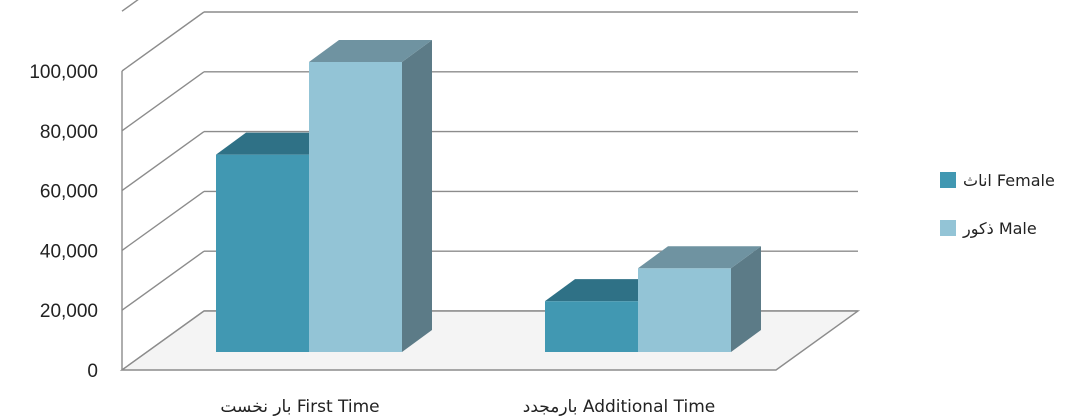 Image resolution: width=1089 pixels, height=419 pixels. I want to click on x-category-label: بار نخست First Time, so click(299, 407).